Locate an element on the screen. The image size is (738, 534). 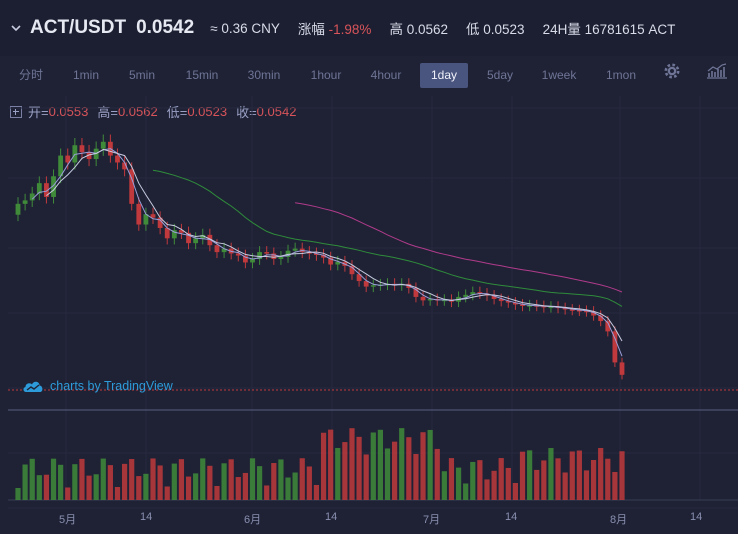
interval-tab: 15min is located at coordinates (202, 75).